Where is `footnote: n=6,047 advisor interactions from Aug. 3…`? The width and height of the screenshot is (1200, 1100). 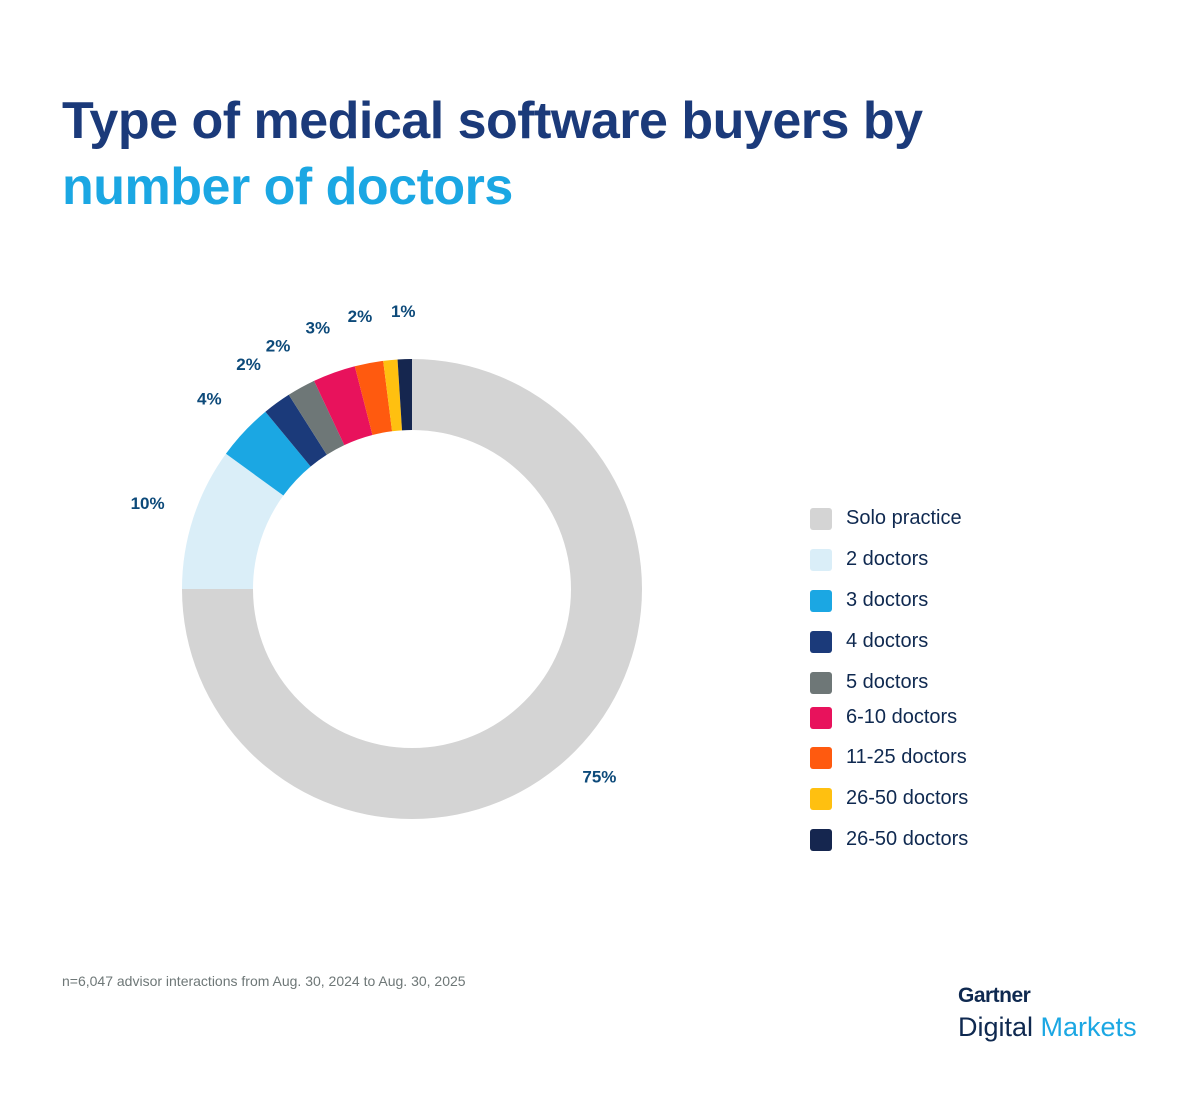
footnote: n=6,047 advisor interactions from Aug. 3… is located at coordinates (264, 981).